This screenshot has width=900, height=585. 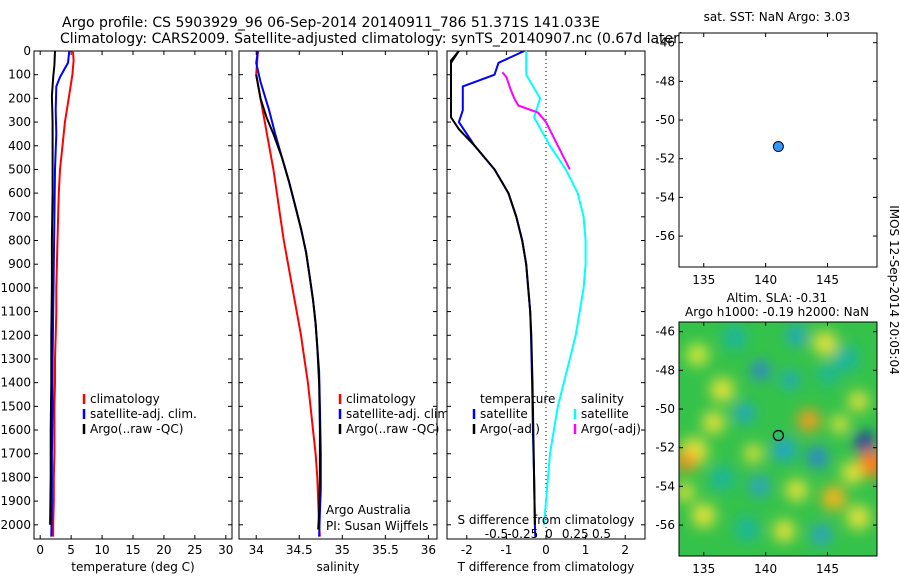 I want to click on sst-map-title: sat. SST: NaN Argo: 3.03, so click(x=777, y=17).